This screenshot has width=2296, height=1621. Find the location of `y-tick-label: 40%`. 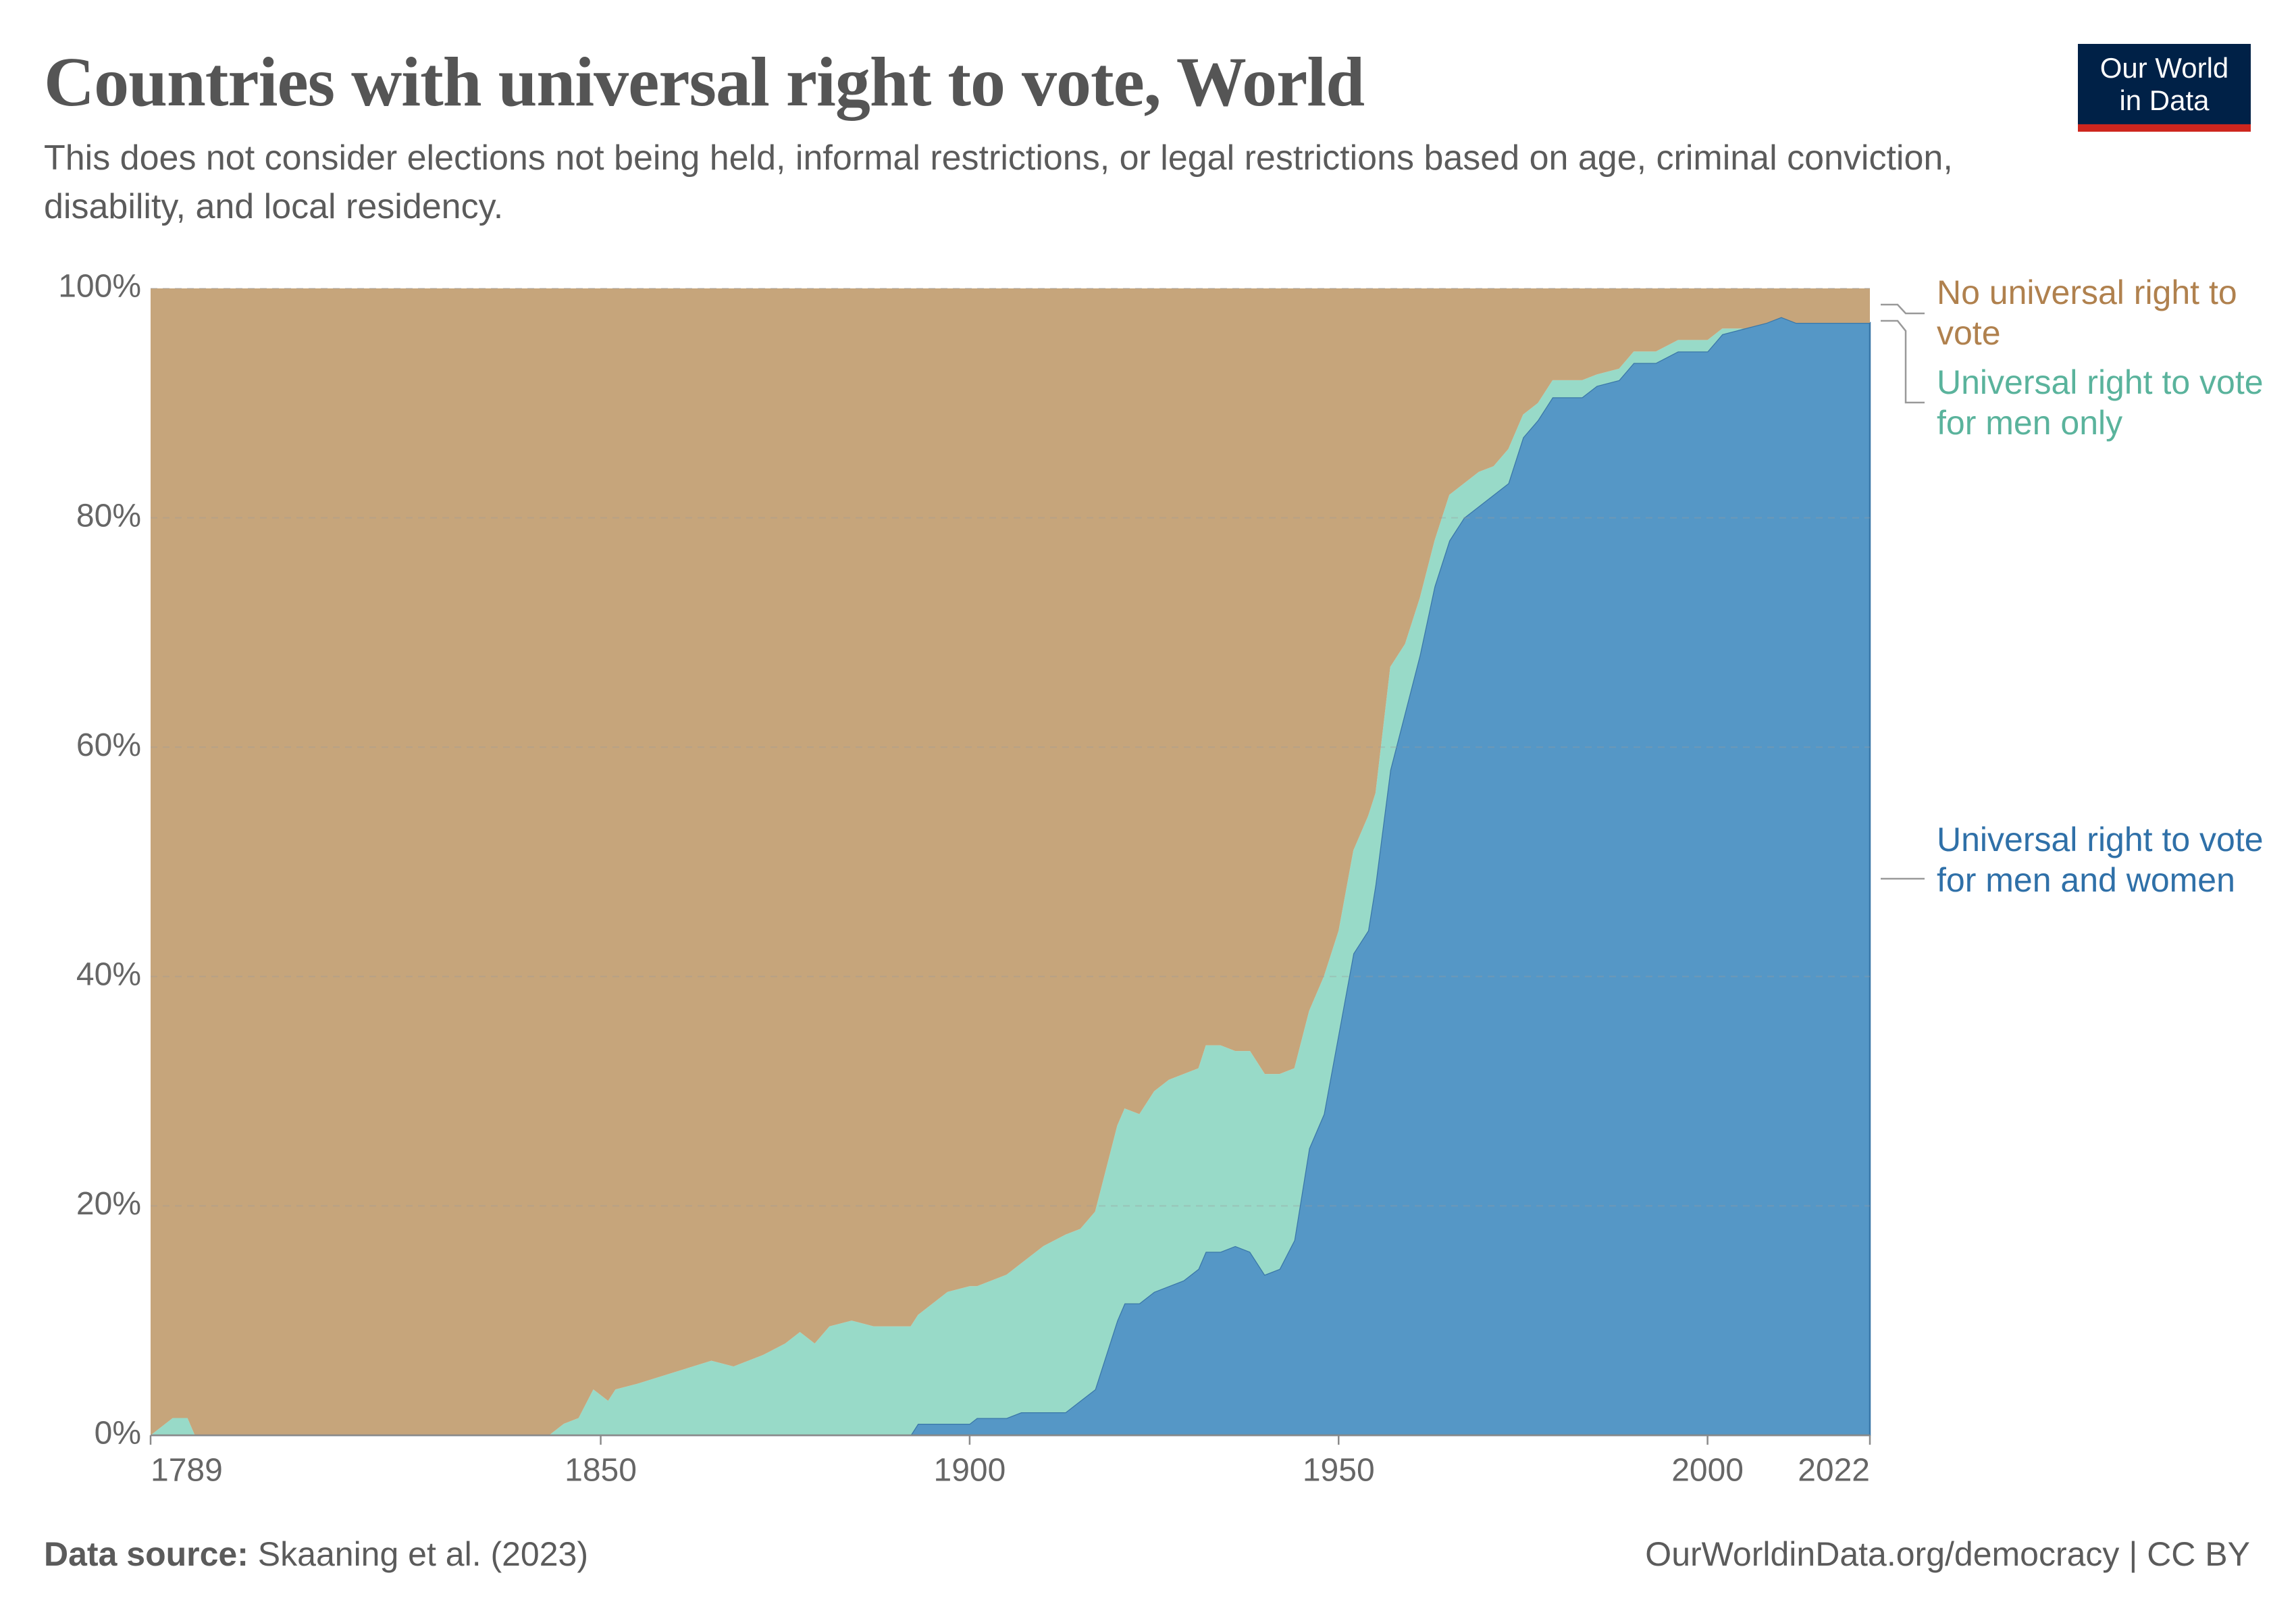

y-tick-label: 40% is located at coordinates (109, 974).